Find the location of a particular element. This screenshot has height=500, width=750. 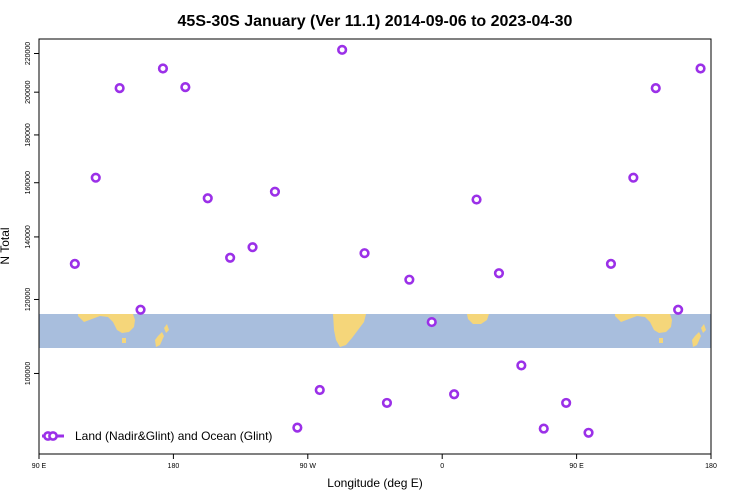

y-tick-label: 160000 is located at coordinates (28, 182).